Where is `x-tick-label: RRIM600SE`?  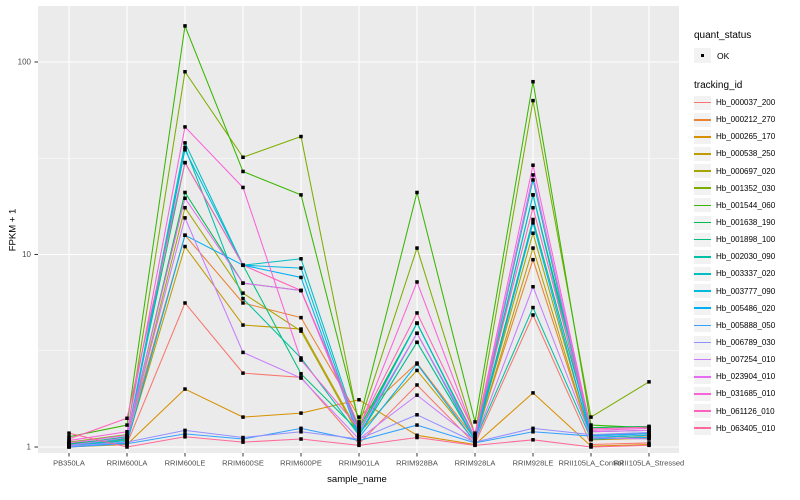
x-tick-label: RRIM600SE is located at coordinates (243, 463).